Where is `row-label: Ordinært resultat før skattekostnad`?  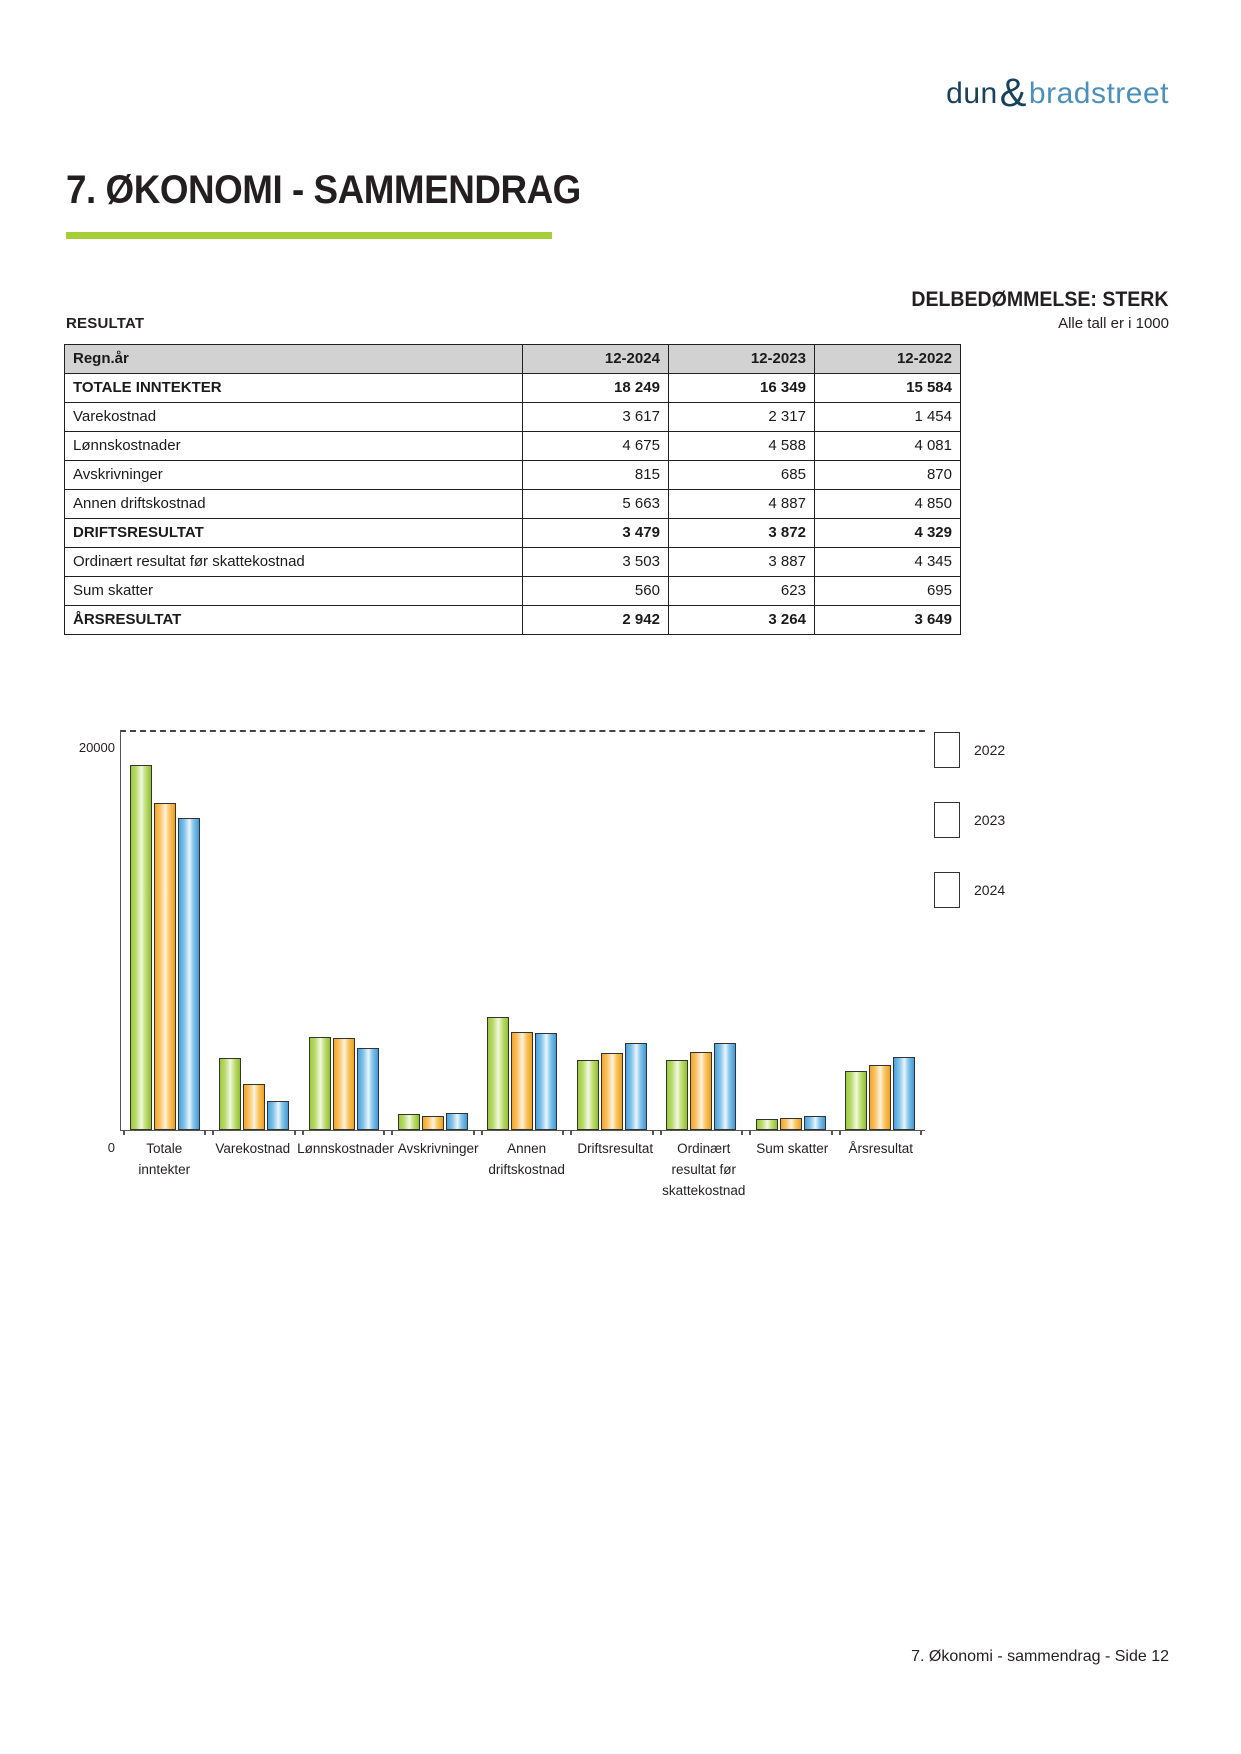 row-label: Ordinært resultat før skattekostnad is located at coordinates (293, 562).